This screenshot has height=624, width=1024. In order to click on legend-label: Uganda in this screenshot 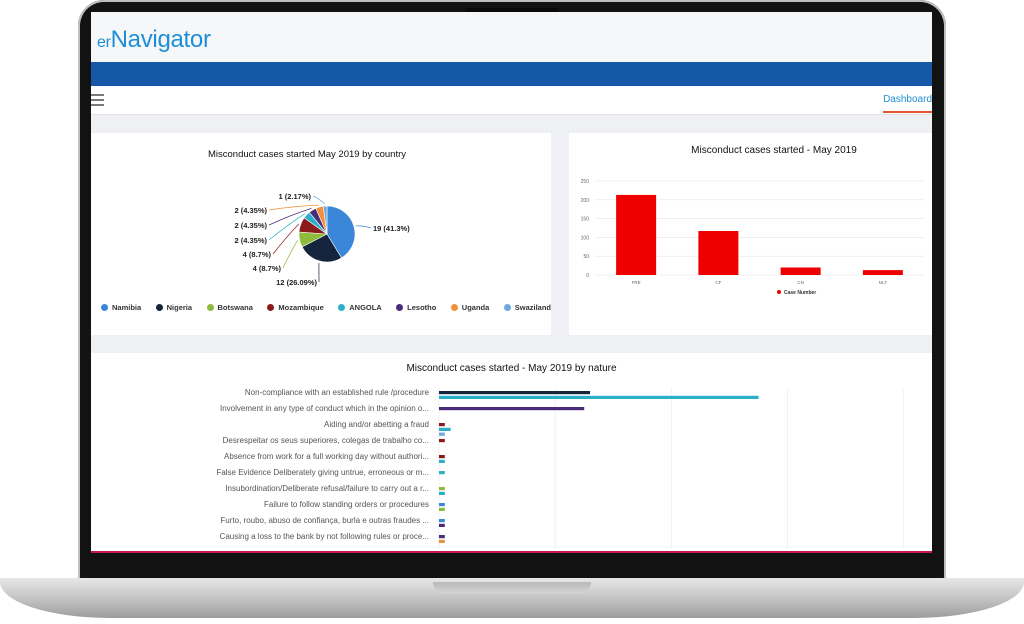, I will do `click(475, 307)`.